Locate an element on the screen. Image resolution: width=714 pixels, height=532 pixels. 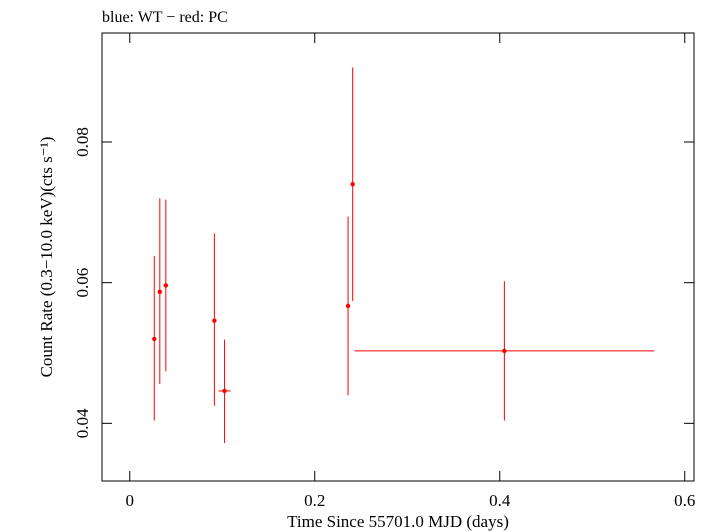
y-tick-label: 0.06 is located at coordinates (82, 283).